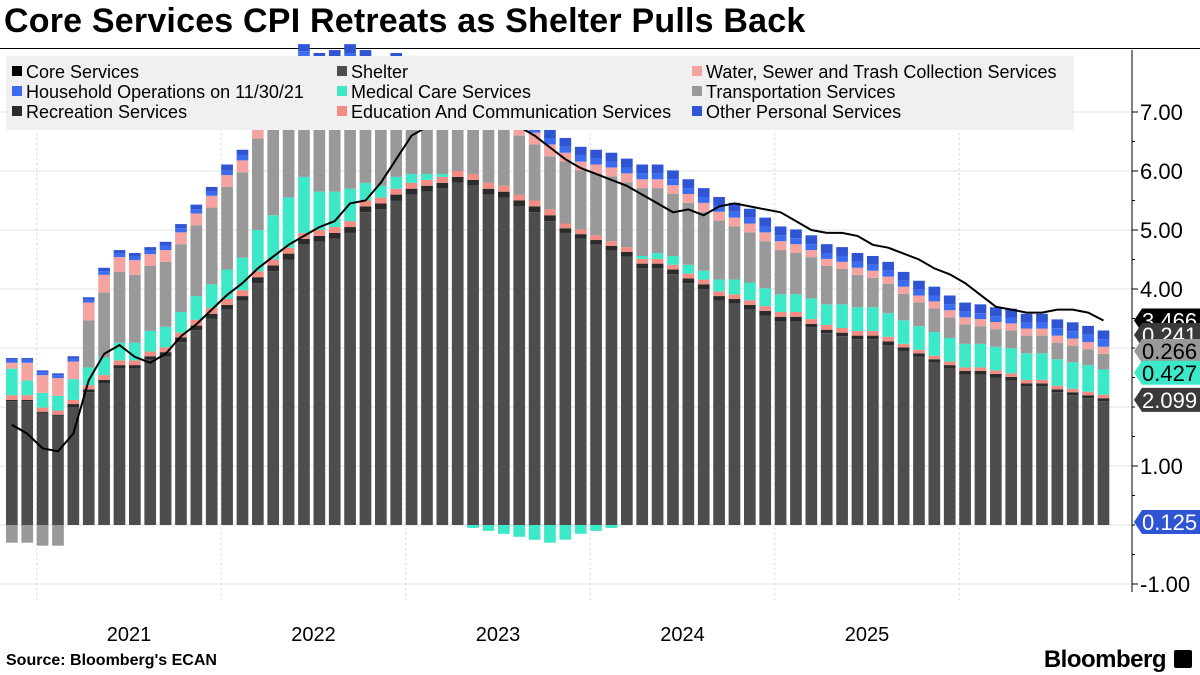 The height and width of the screenshot is (675, 1200). I want to click on y-tick-label: 7.00, so click(1161, 112).